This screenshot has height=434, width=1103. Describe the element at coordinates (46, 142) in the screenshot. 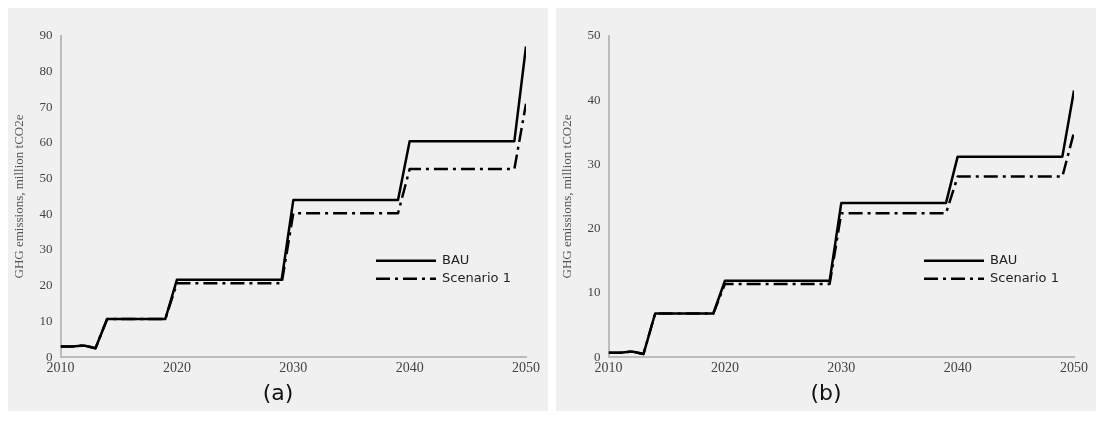

I see `y-tick-label: 60` at that location.